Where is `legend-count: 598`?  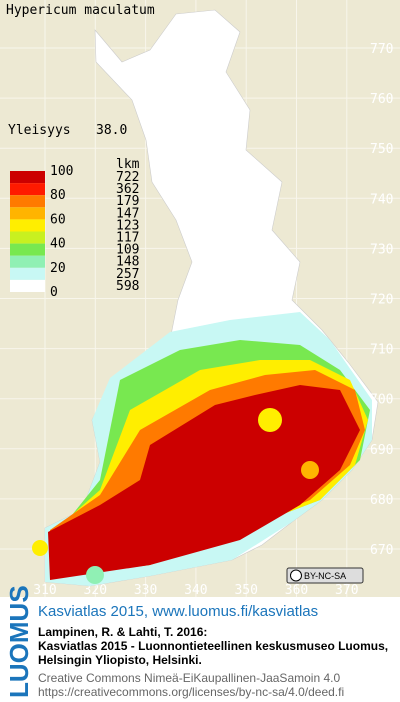 legend-count: 598 is located at coordinates (127, 286).